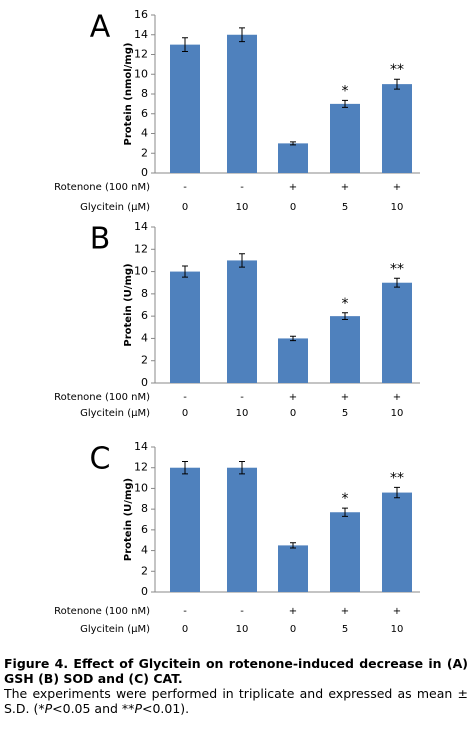  Describe the element at coordinates (165, 708) in the screenshot. I see `caption-text: <0.01).` at that location.